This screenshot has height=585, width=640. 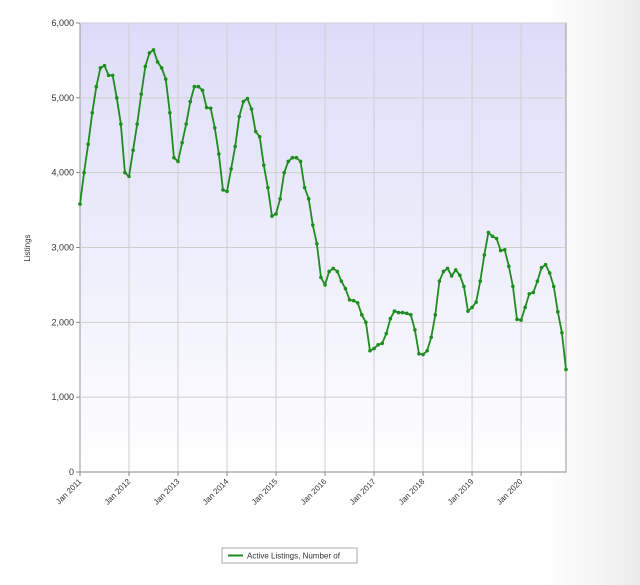 What do you see at coordinates (118, 492) in the screenshot?
I see `x-tick-label: Jan 2012` at bounding box center [118, 492].